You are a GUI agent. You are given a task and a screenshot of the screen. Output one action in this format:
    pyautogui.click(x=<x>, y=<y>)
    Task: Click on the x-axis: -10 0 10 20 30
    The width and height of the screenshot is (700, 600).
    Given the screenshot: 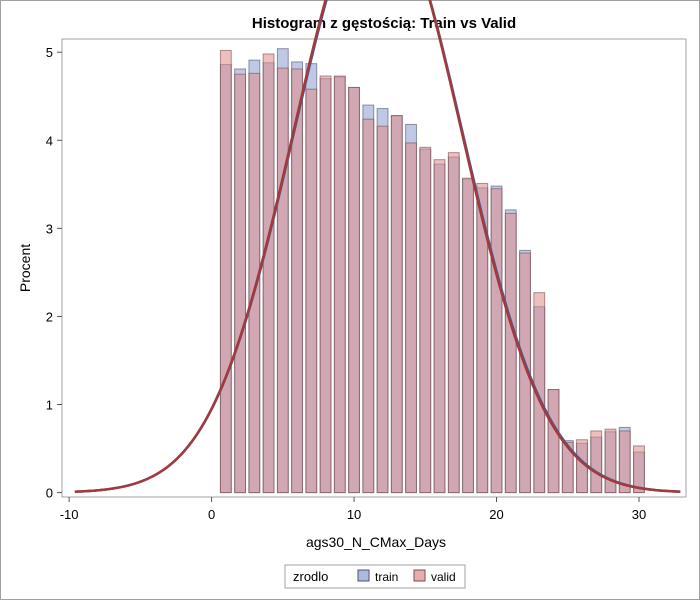 What is the action you would take?
    pyautogui.click(x=353, y=509)
    